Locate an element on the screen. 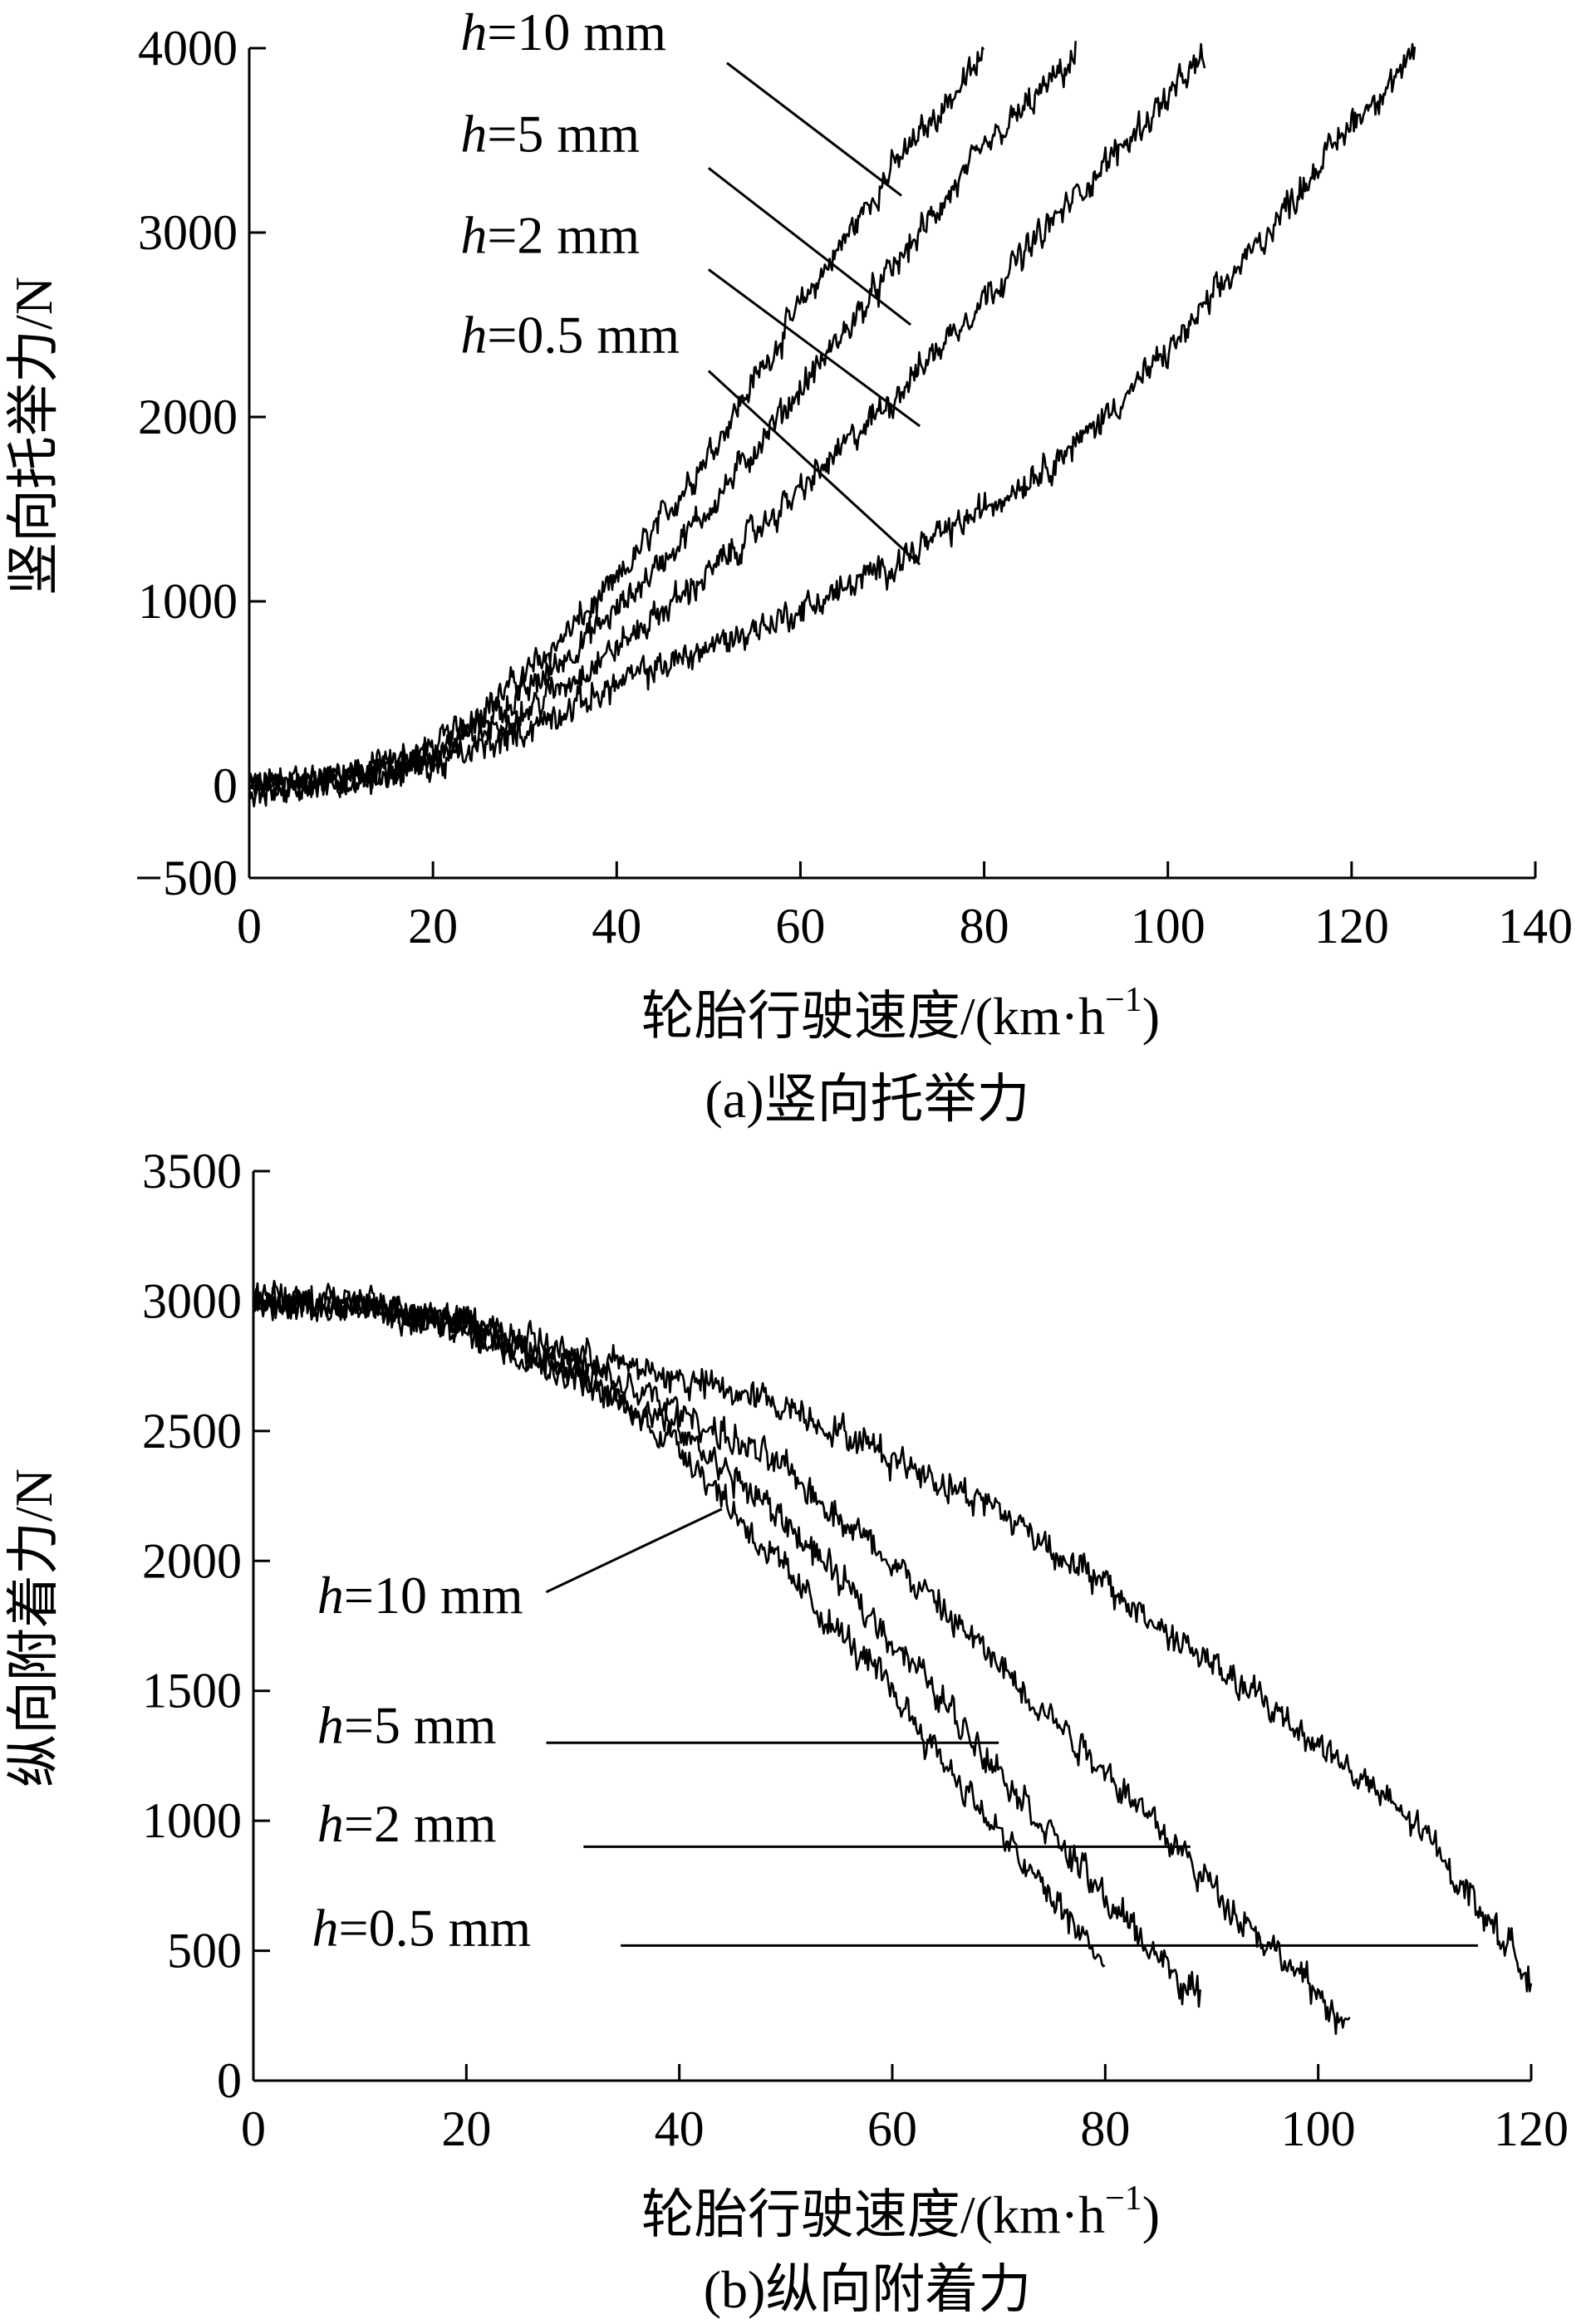 The image size is (1586, 2324). y-tick-label: 1500 is located at coordinates (192, 1691).